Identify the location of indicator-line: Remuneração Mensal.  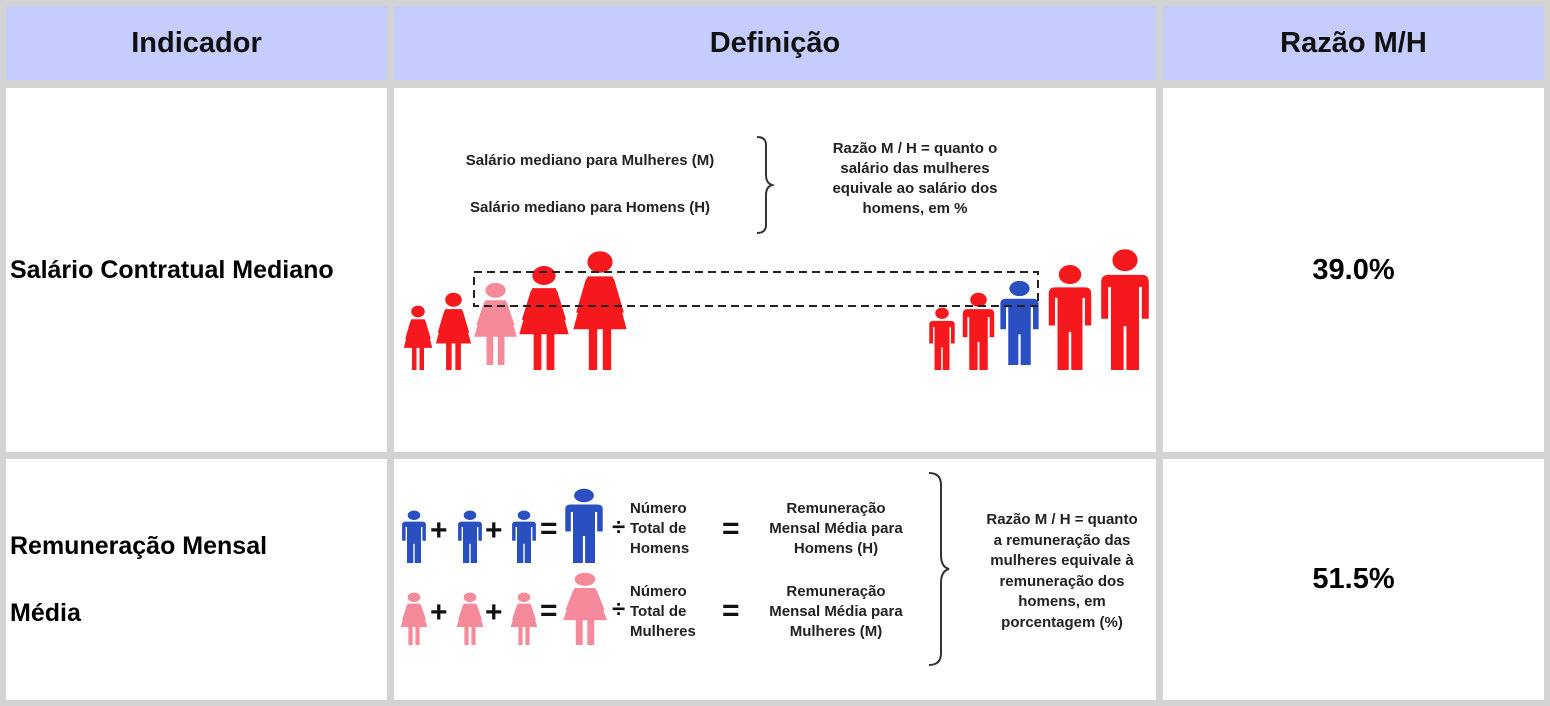
(139, 545).